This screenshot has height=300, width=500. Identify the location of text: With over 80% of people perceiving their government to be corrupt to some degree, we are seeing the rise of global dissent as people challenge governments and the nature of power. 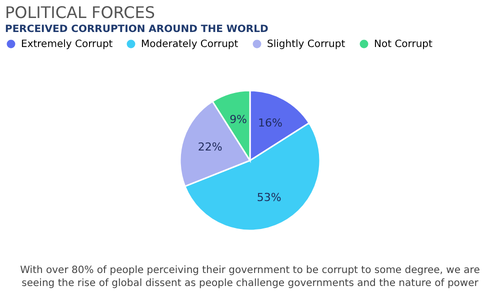
(250, 277).